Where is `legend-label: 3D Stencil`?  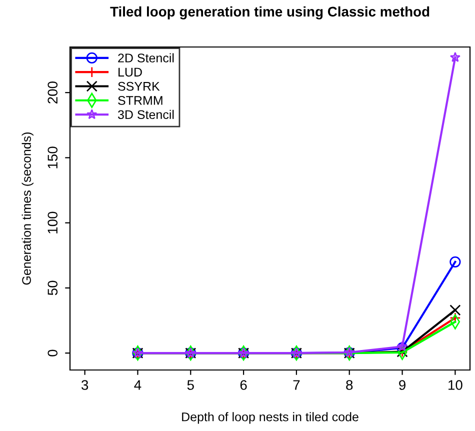
legend-label: 3D Stencil is located at coordinates (146, 115).